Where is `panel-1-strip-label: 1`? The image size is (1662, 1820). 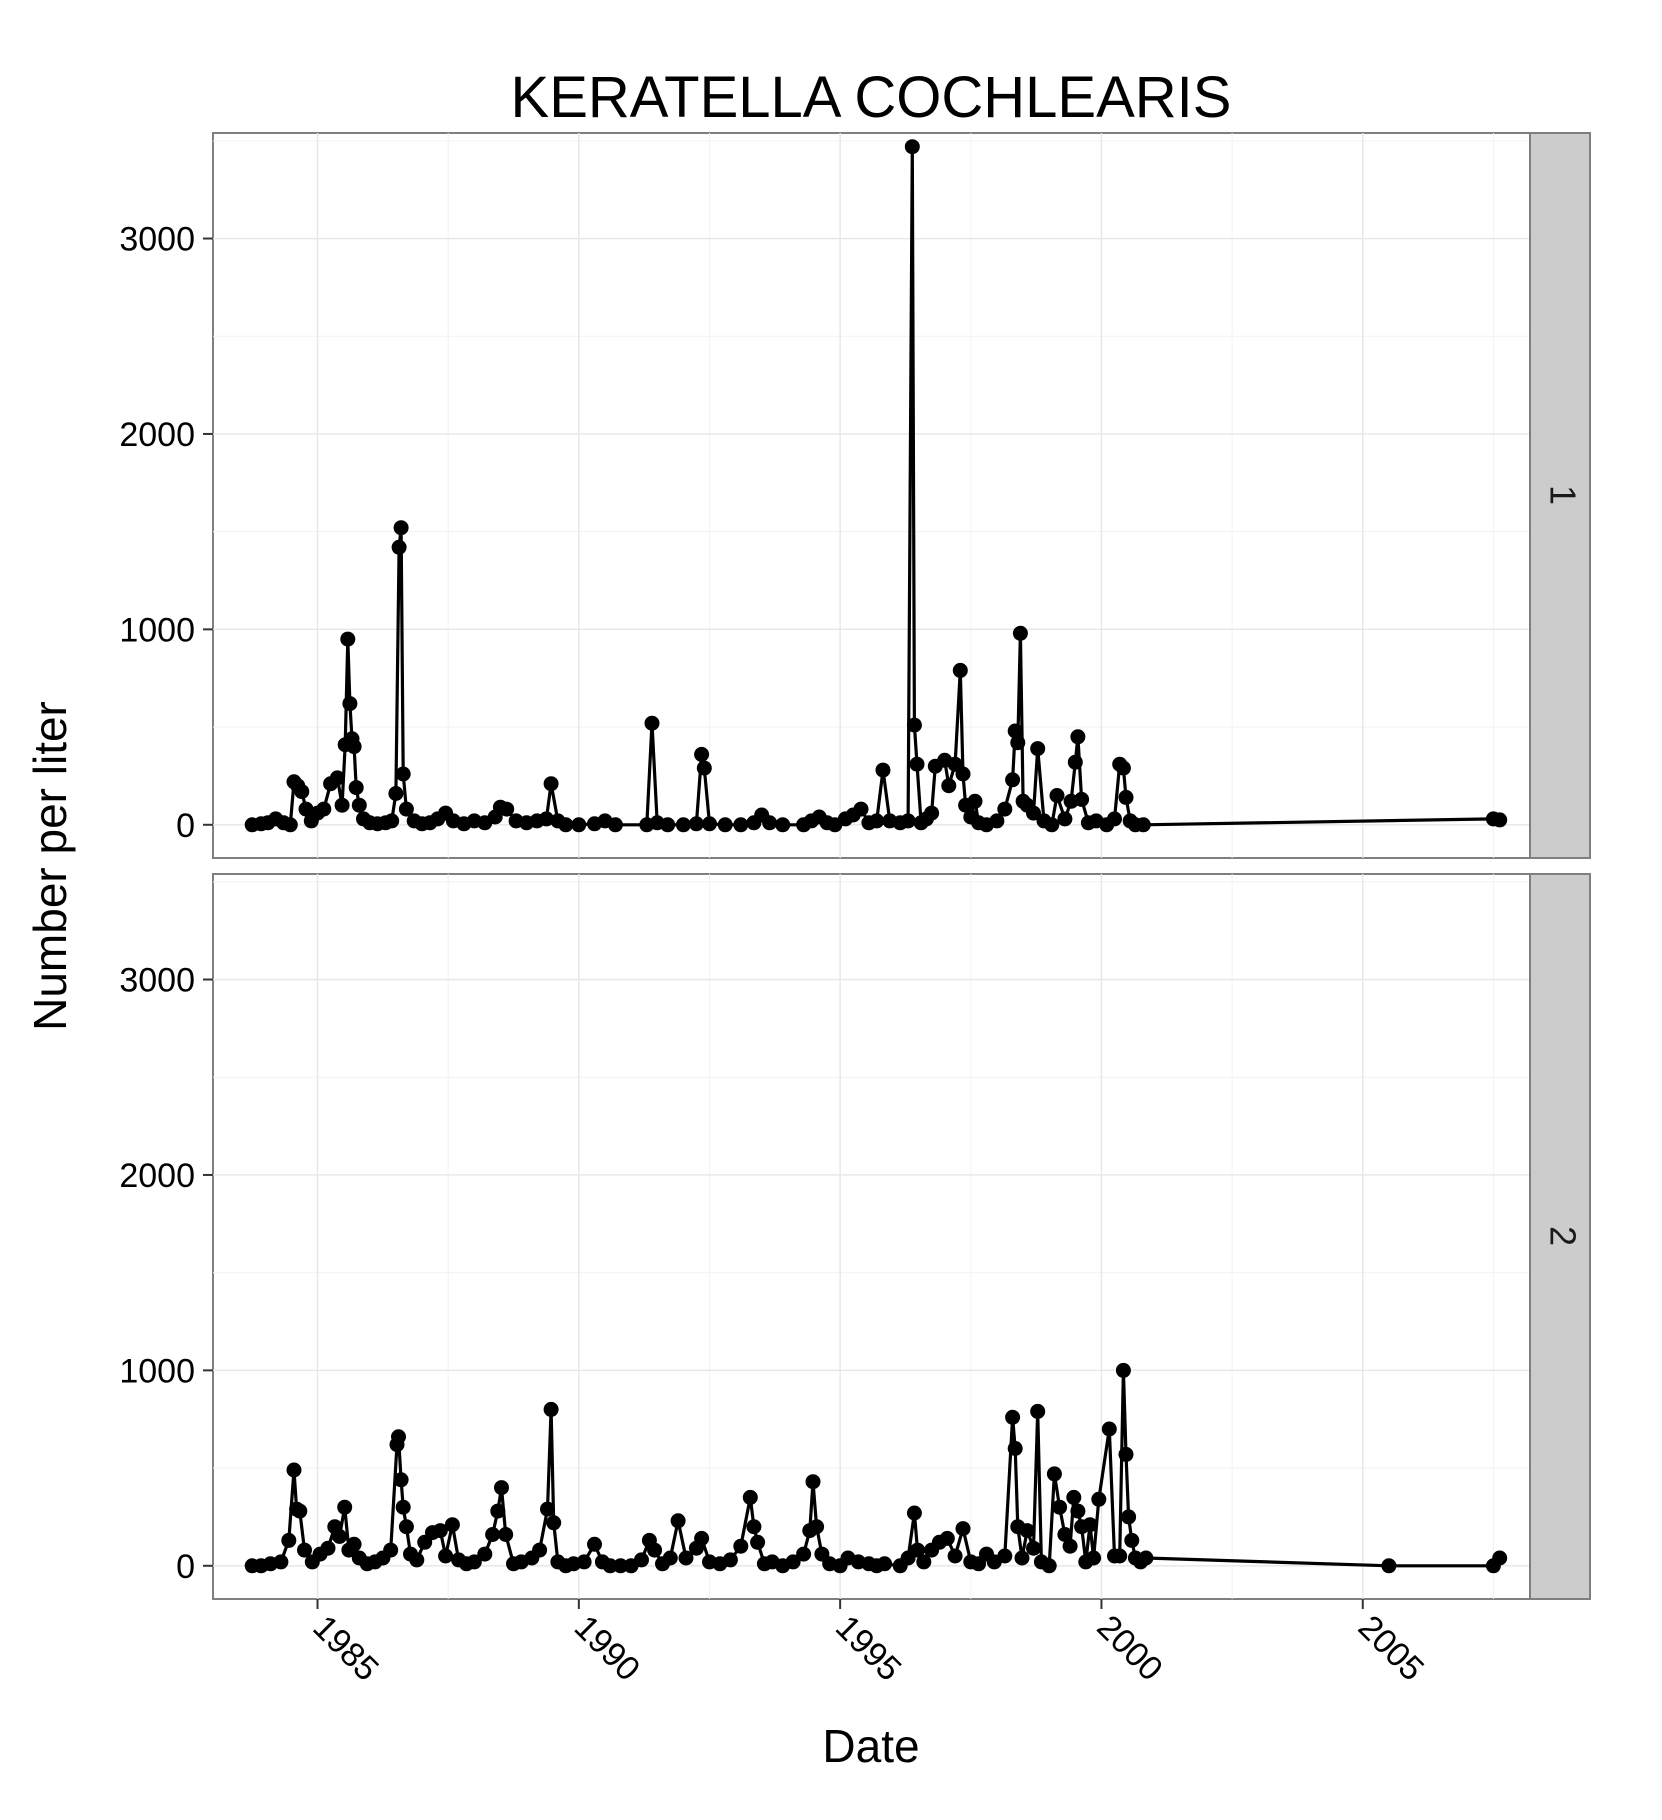 panel-1-strip-label: 1 is located at coordinates (1562, 495).